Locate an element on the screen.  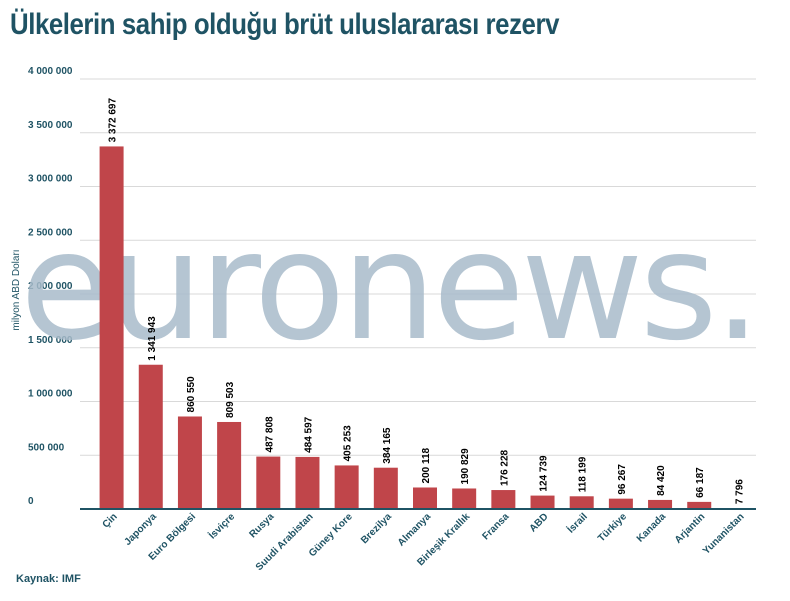
x-category-label: Brezilya is located at coordinates (376, 528).